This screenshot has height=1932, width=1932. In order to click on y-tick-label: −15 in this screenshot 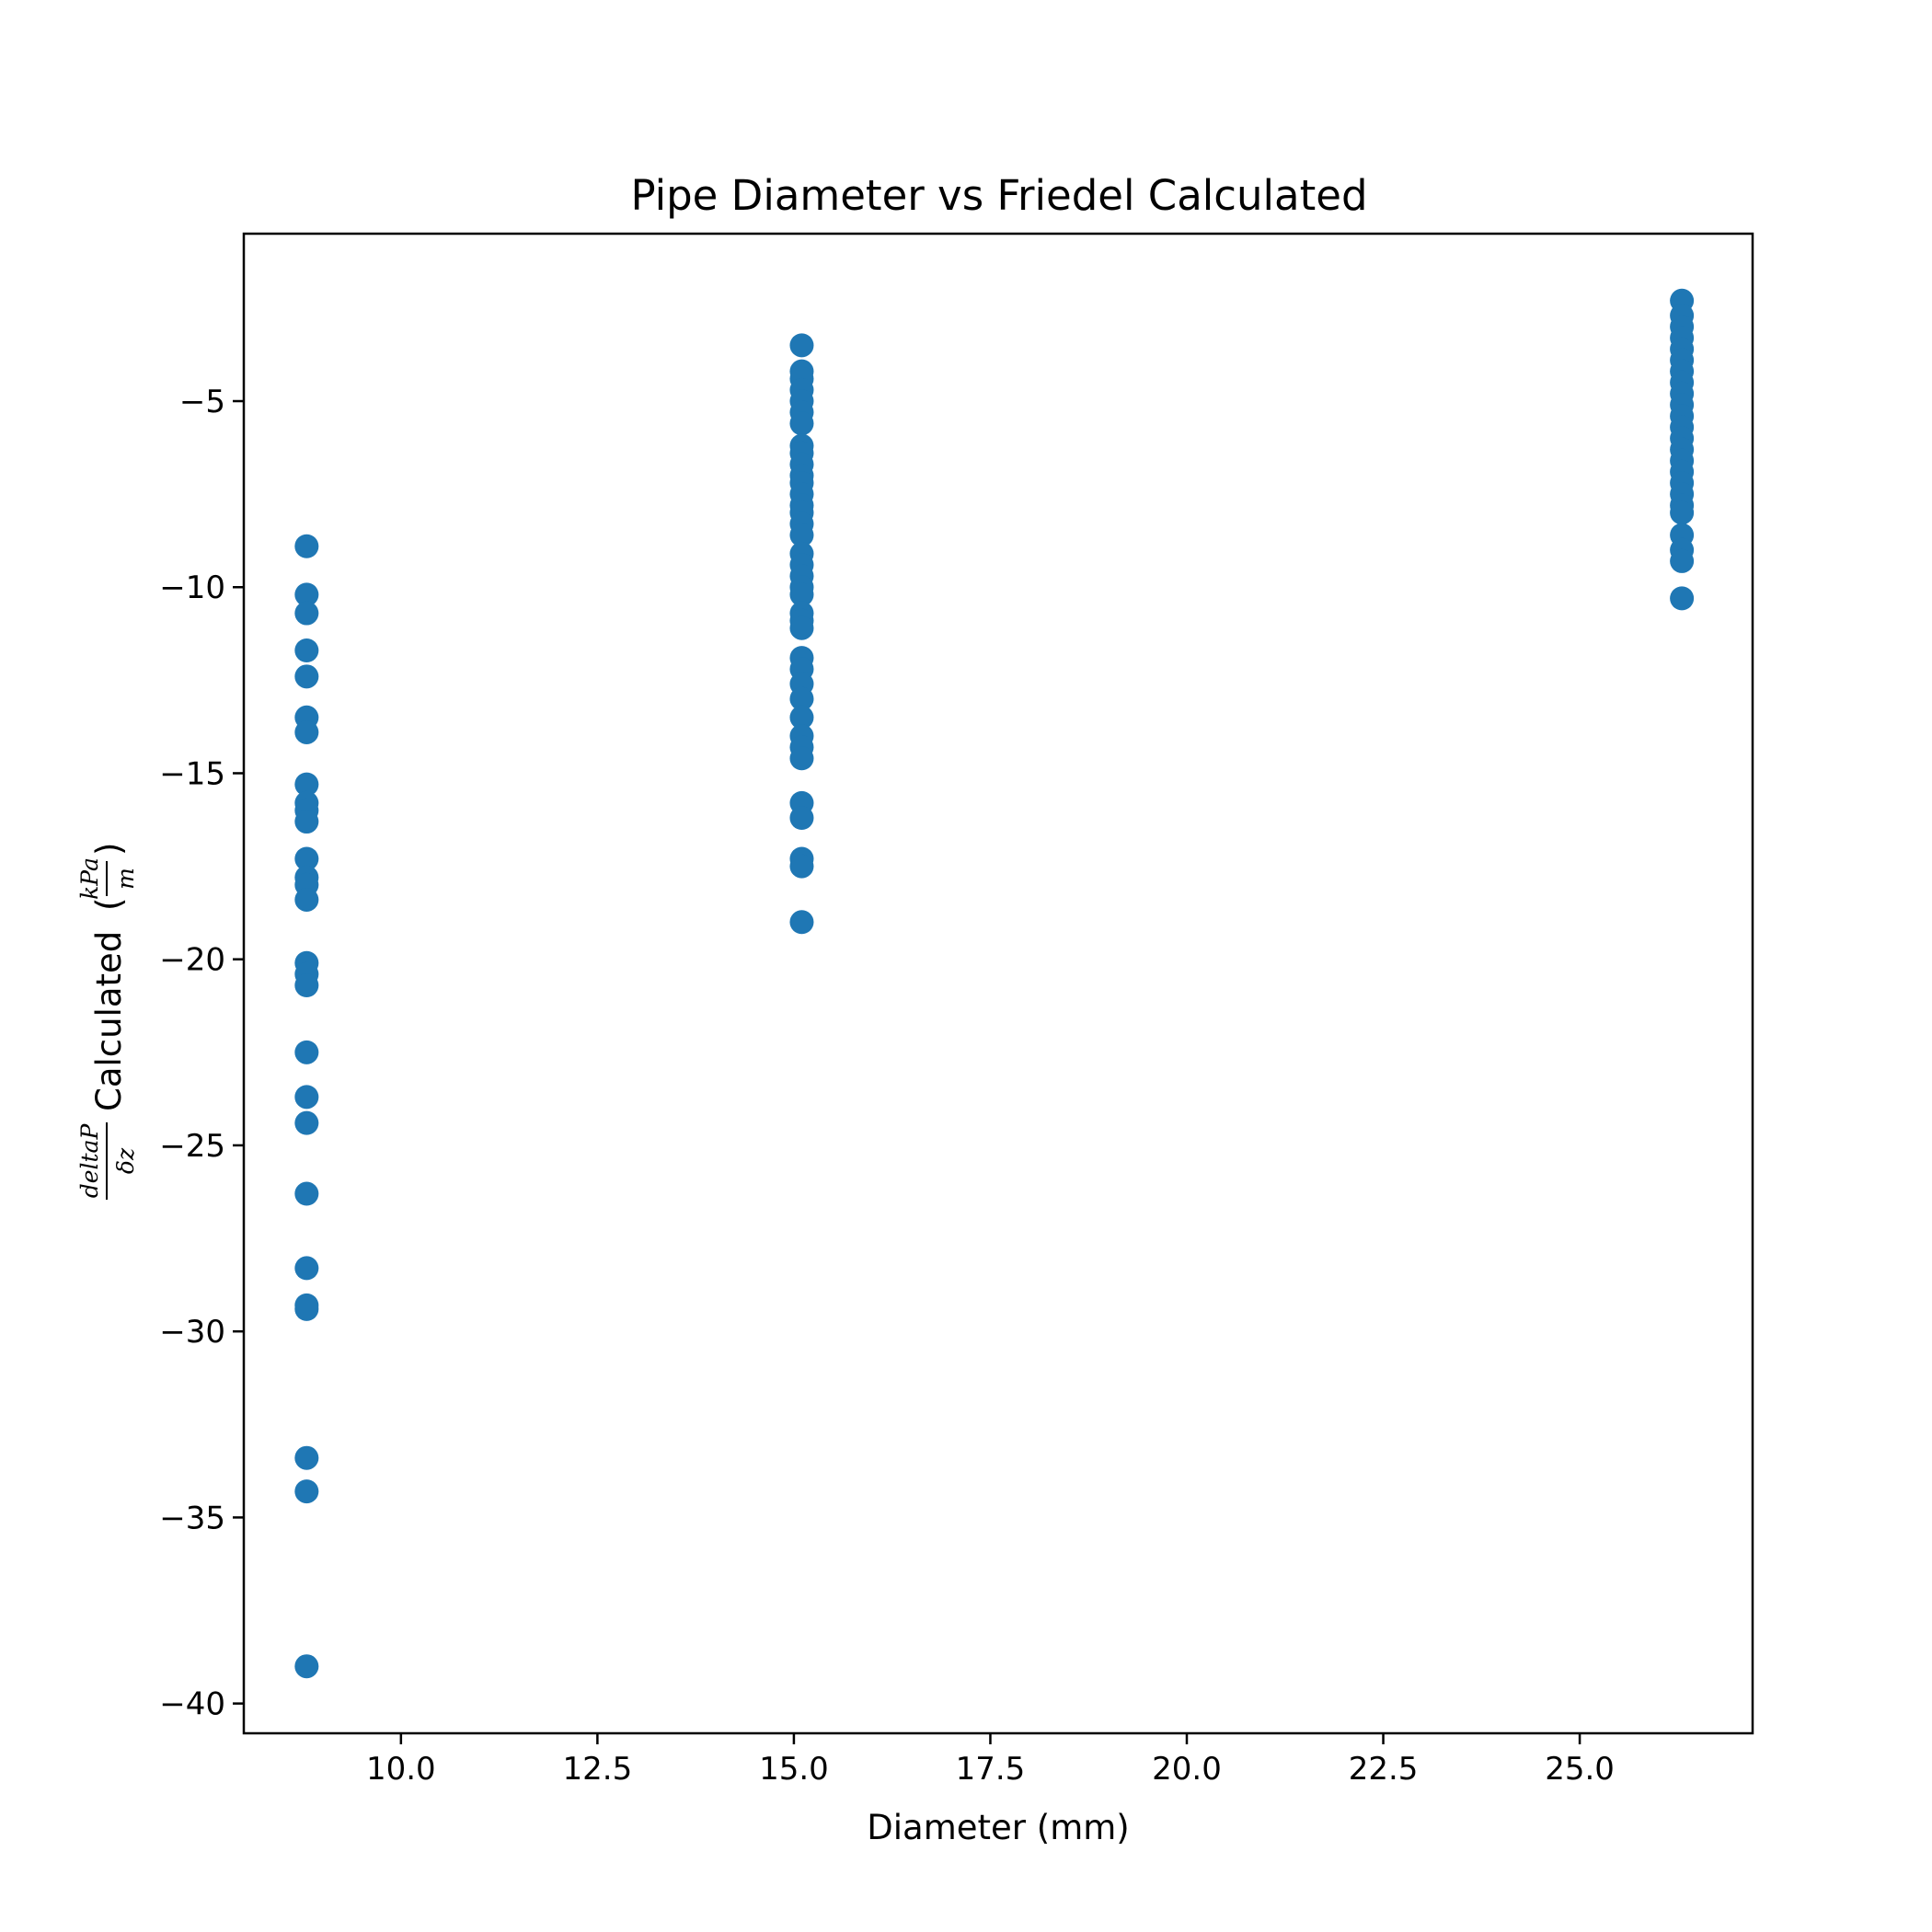, I will do `click(192, 773)`.